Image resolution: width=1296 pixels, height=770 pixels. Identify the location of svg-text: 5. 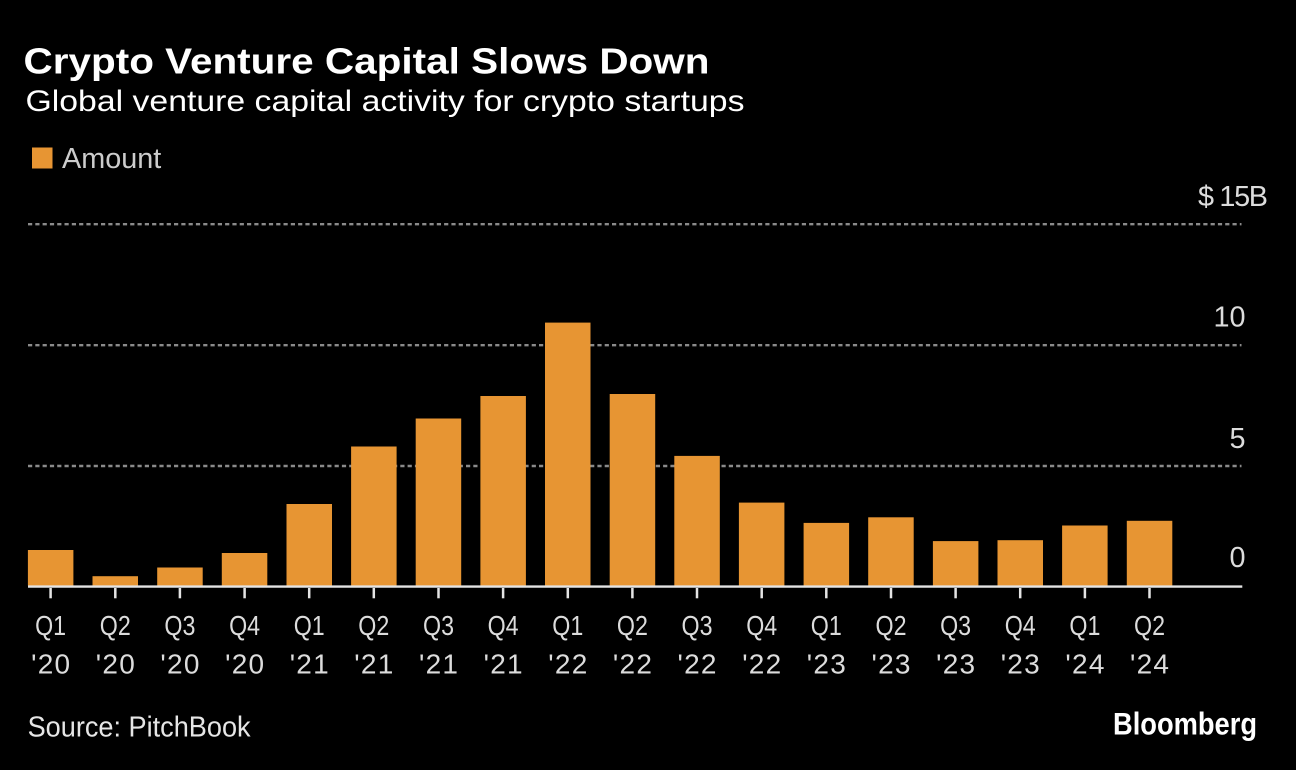
(1237, 439).